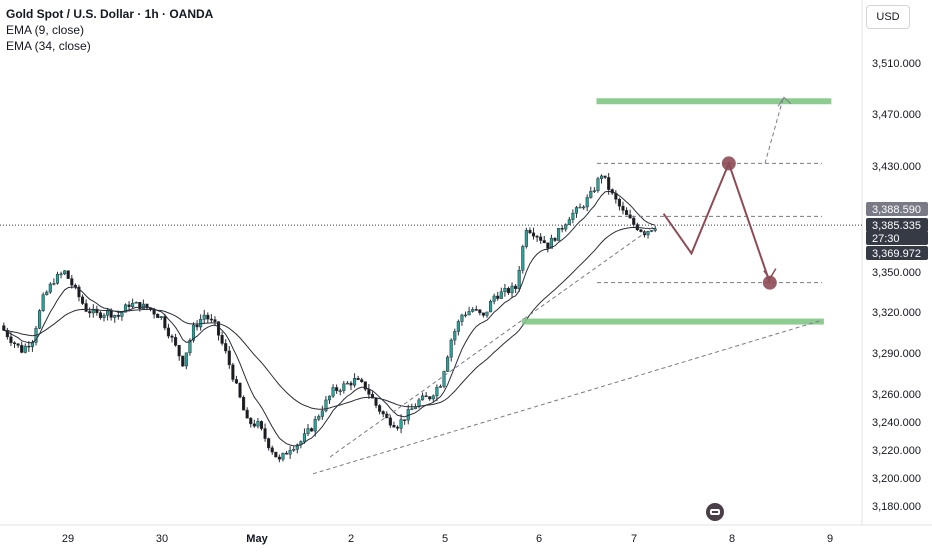 Image resolution: width=932 pixels, height=555 pixels. I want to click on projection-path, so click(716, 222).